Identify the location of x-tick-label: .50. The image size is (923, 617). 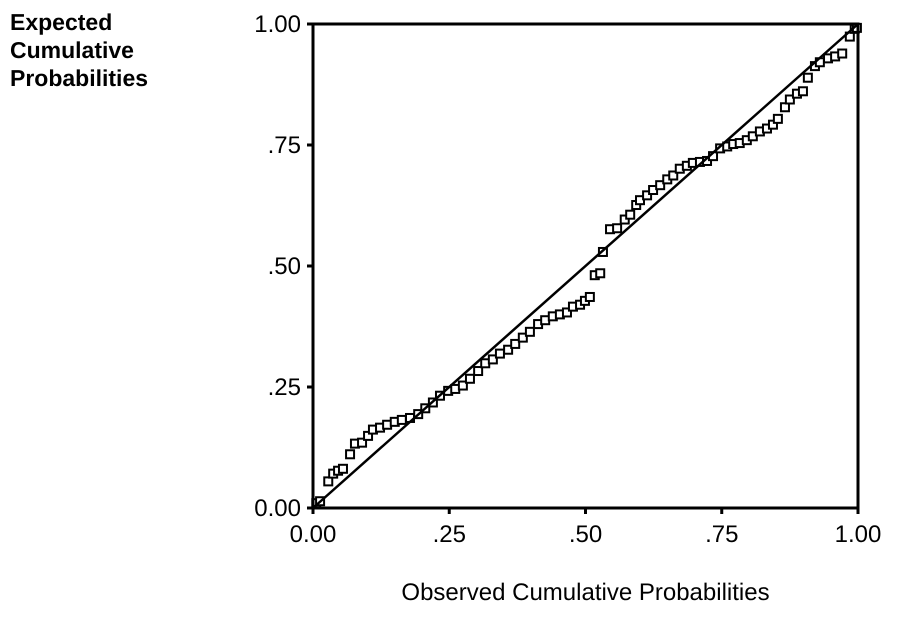
(585, 534).